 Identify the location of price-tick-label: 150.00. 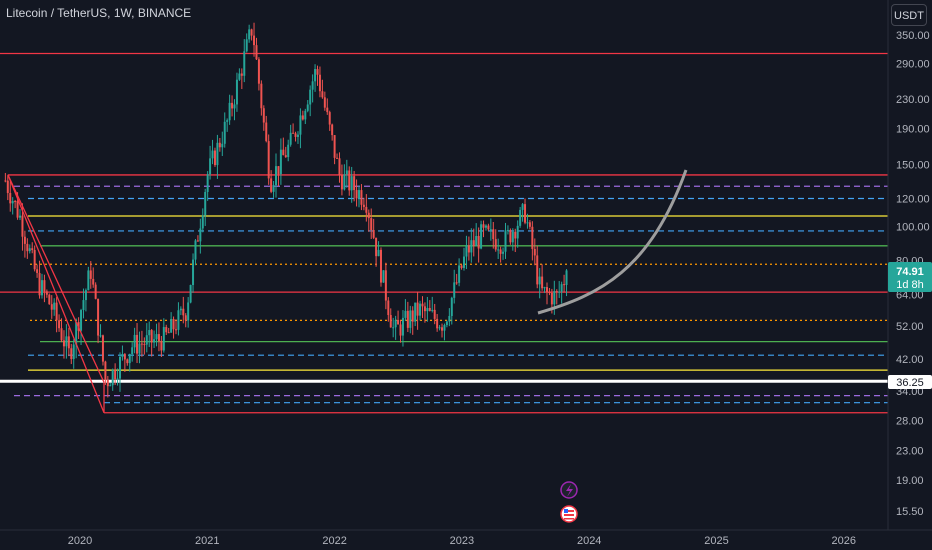
(913, 165).